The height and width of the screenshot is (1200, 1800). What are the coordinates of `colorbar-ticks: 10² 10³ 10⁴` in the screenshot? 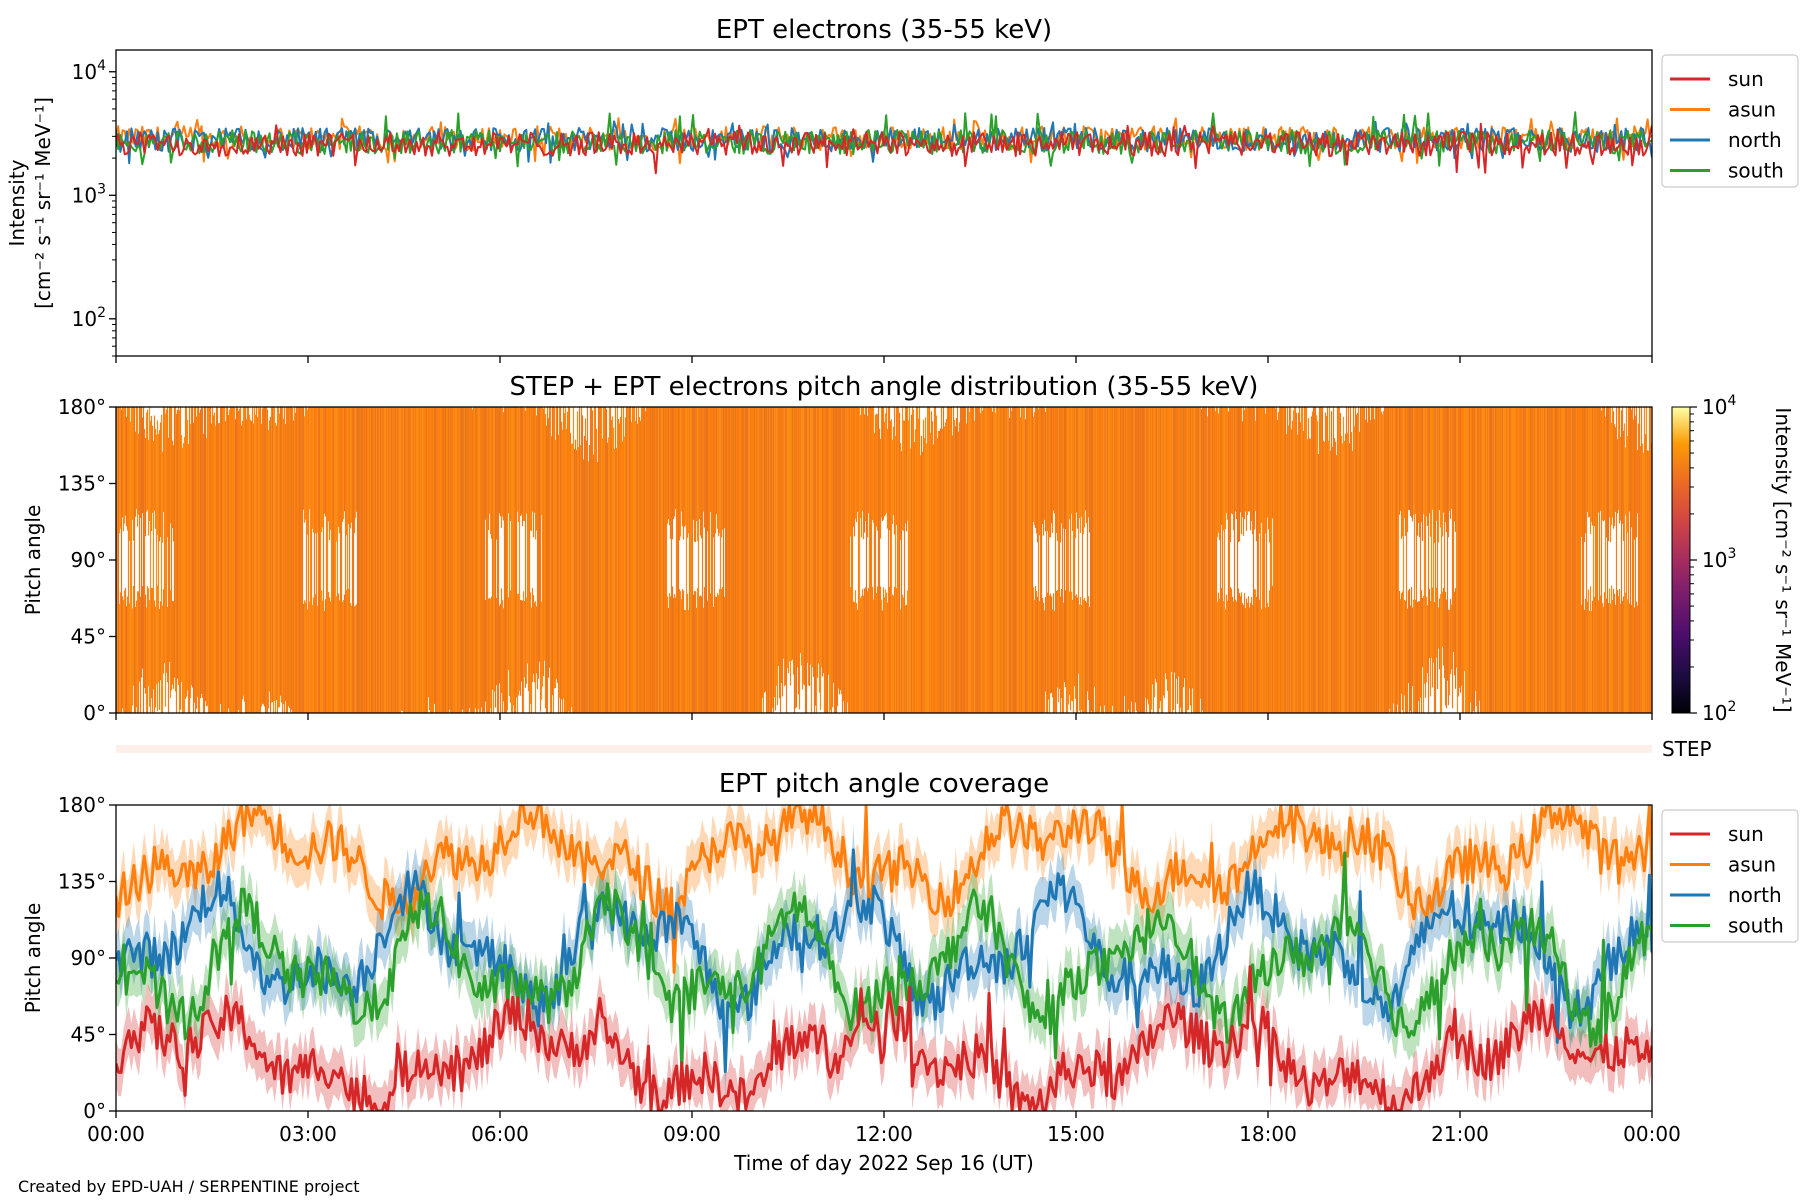 It's located at (1713, 559).